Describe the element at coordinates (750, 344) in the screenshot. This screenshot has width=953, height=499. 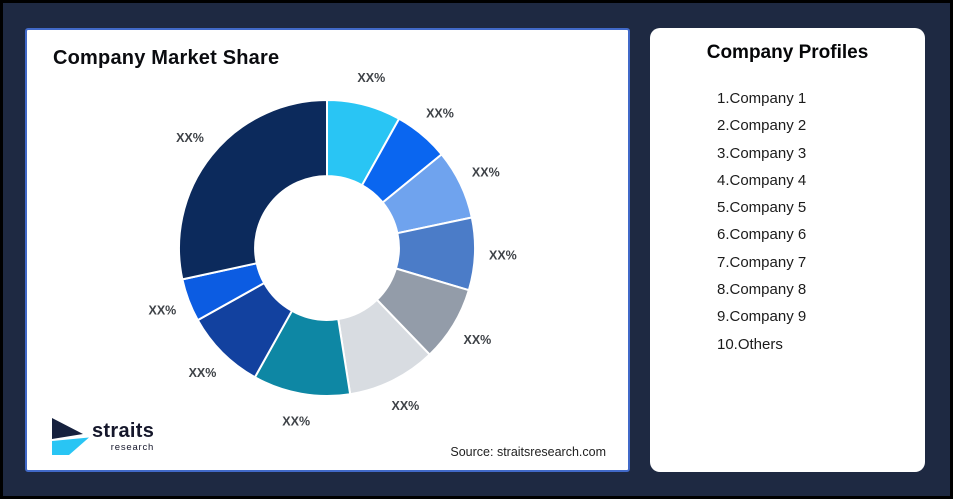
I see `company-list-item: 10.Others` at that location.